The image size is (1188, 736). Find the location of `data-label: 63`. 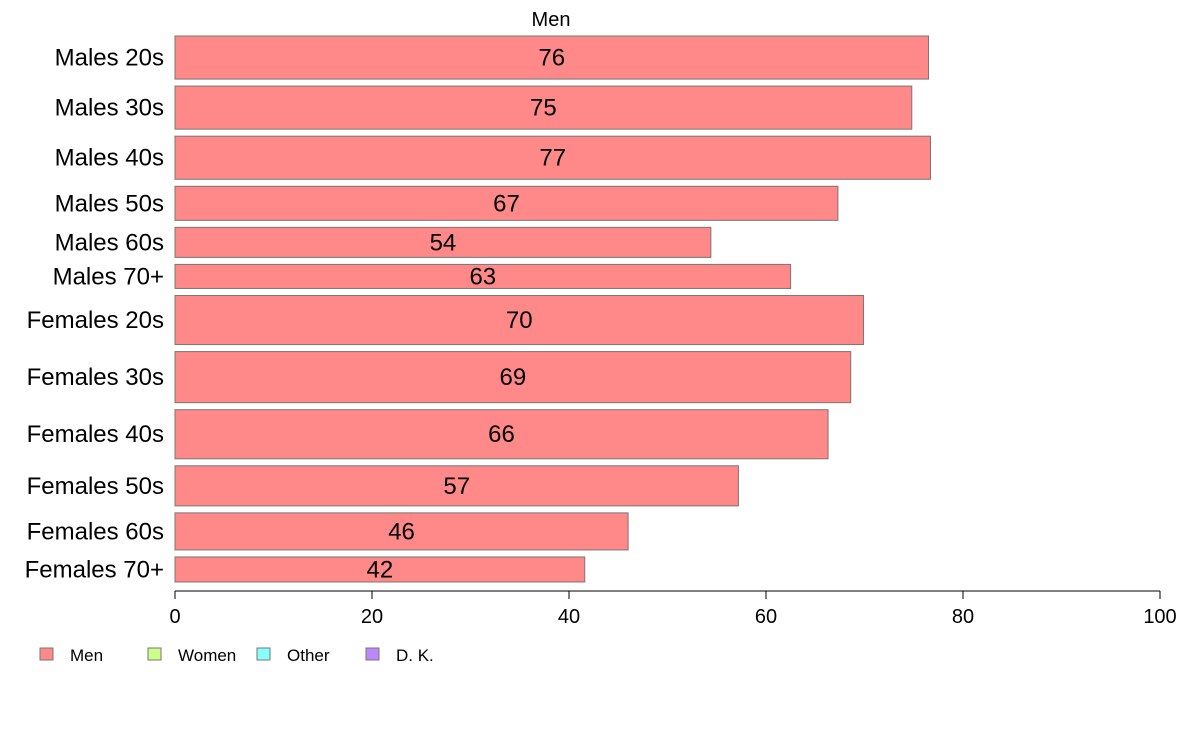

data-label: 63 is located at coordinates (482, 276).